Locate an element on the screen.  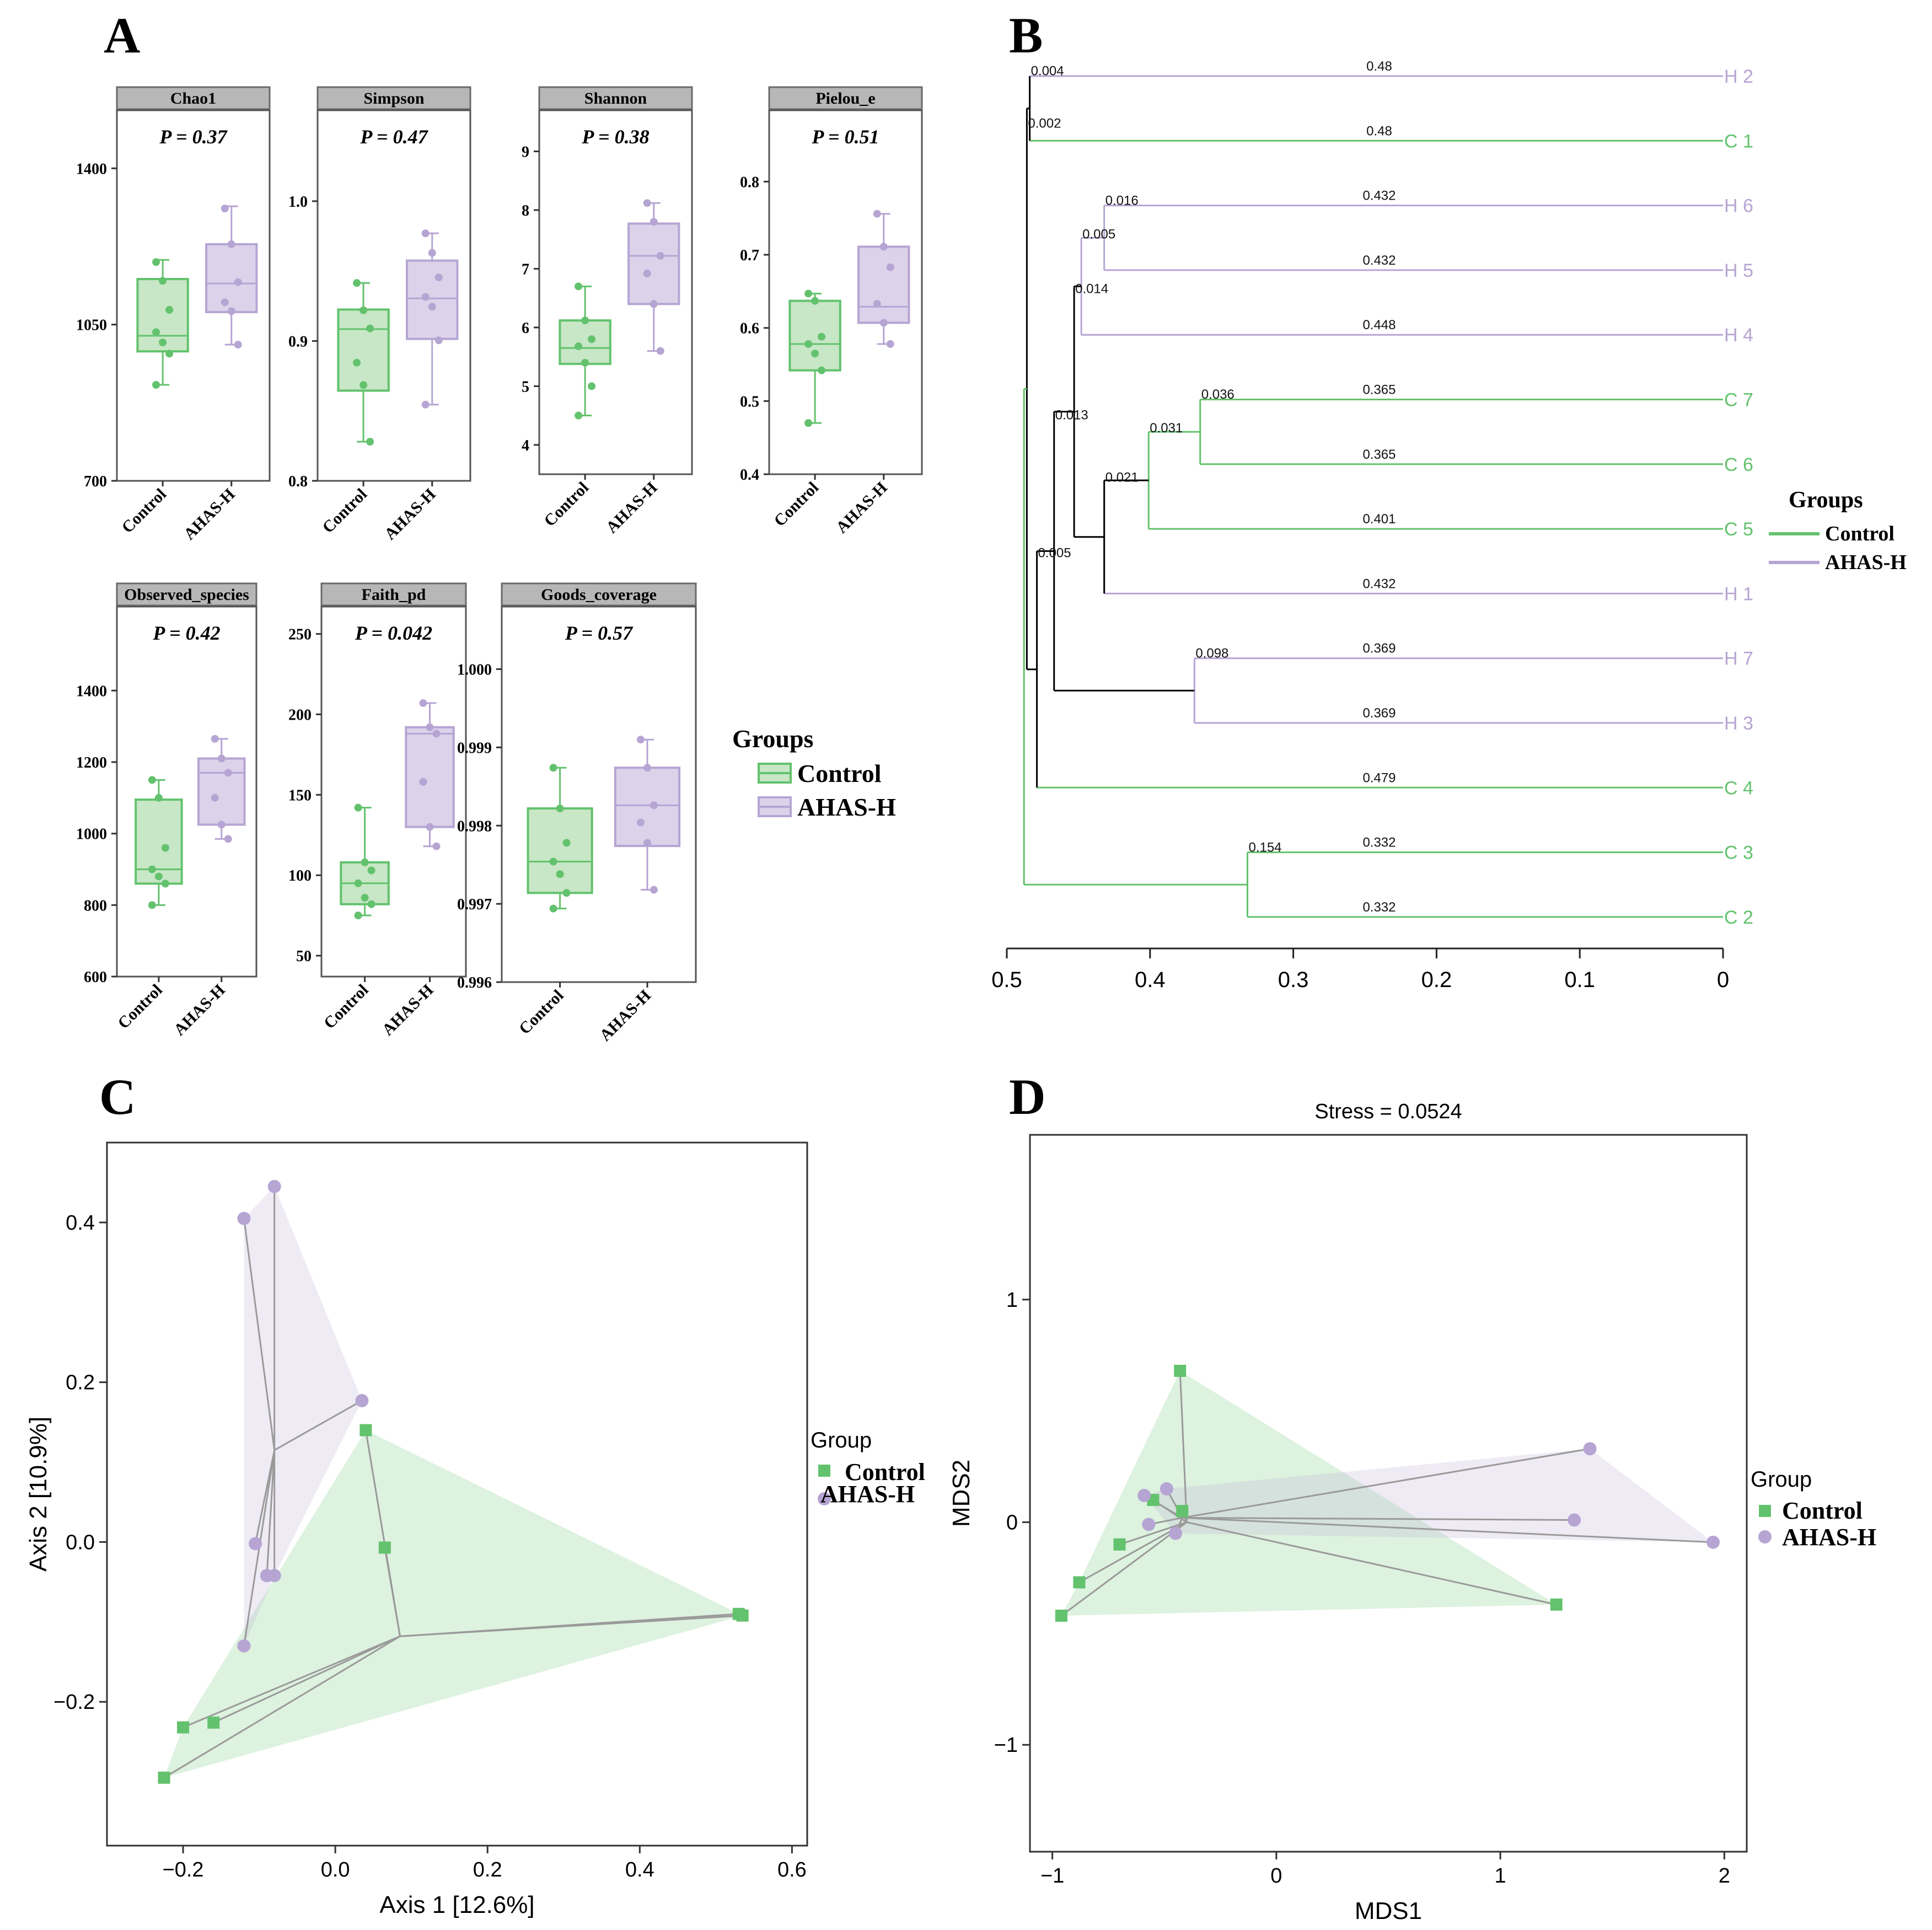
legend-c-label-ahas: AHAS-H is located at coordinates (868, 1494).